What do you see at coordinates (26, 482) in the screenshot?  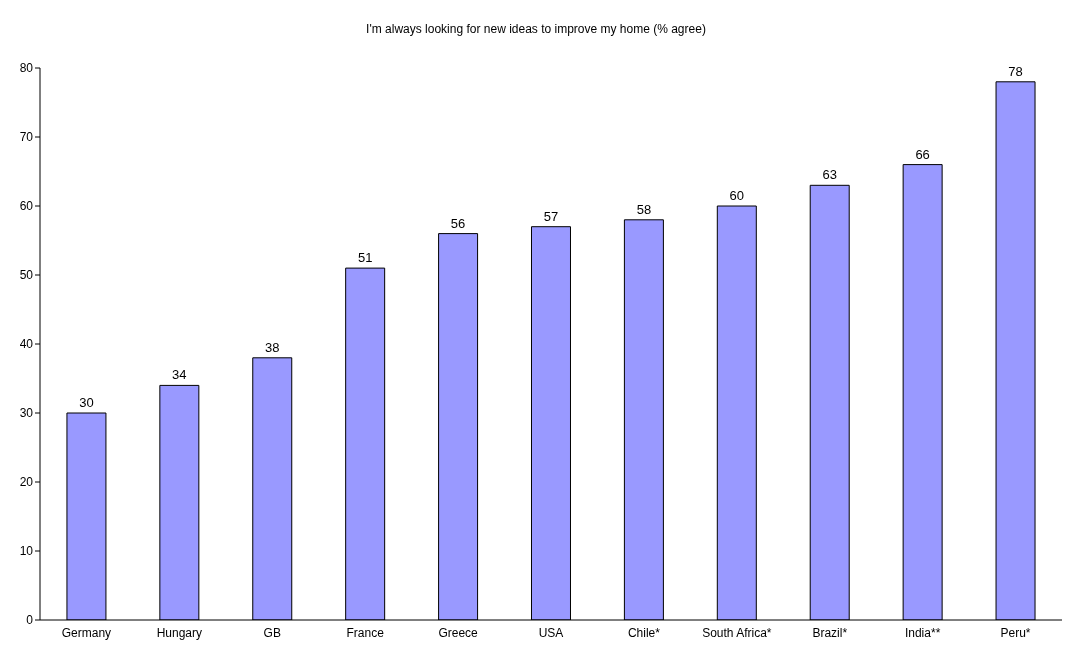 I see `y-tick-label: 20` at bounding box center [26, 482].